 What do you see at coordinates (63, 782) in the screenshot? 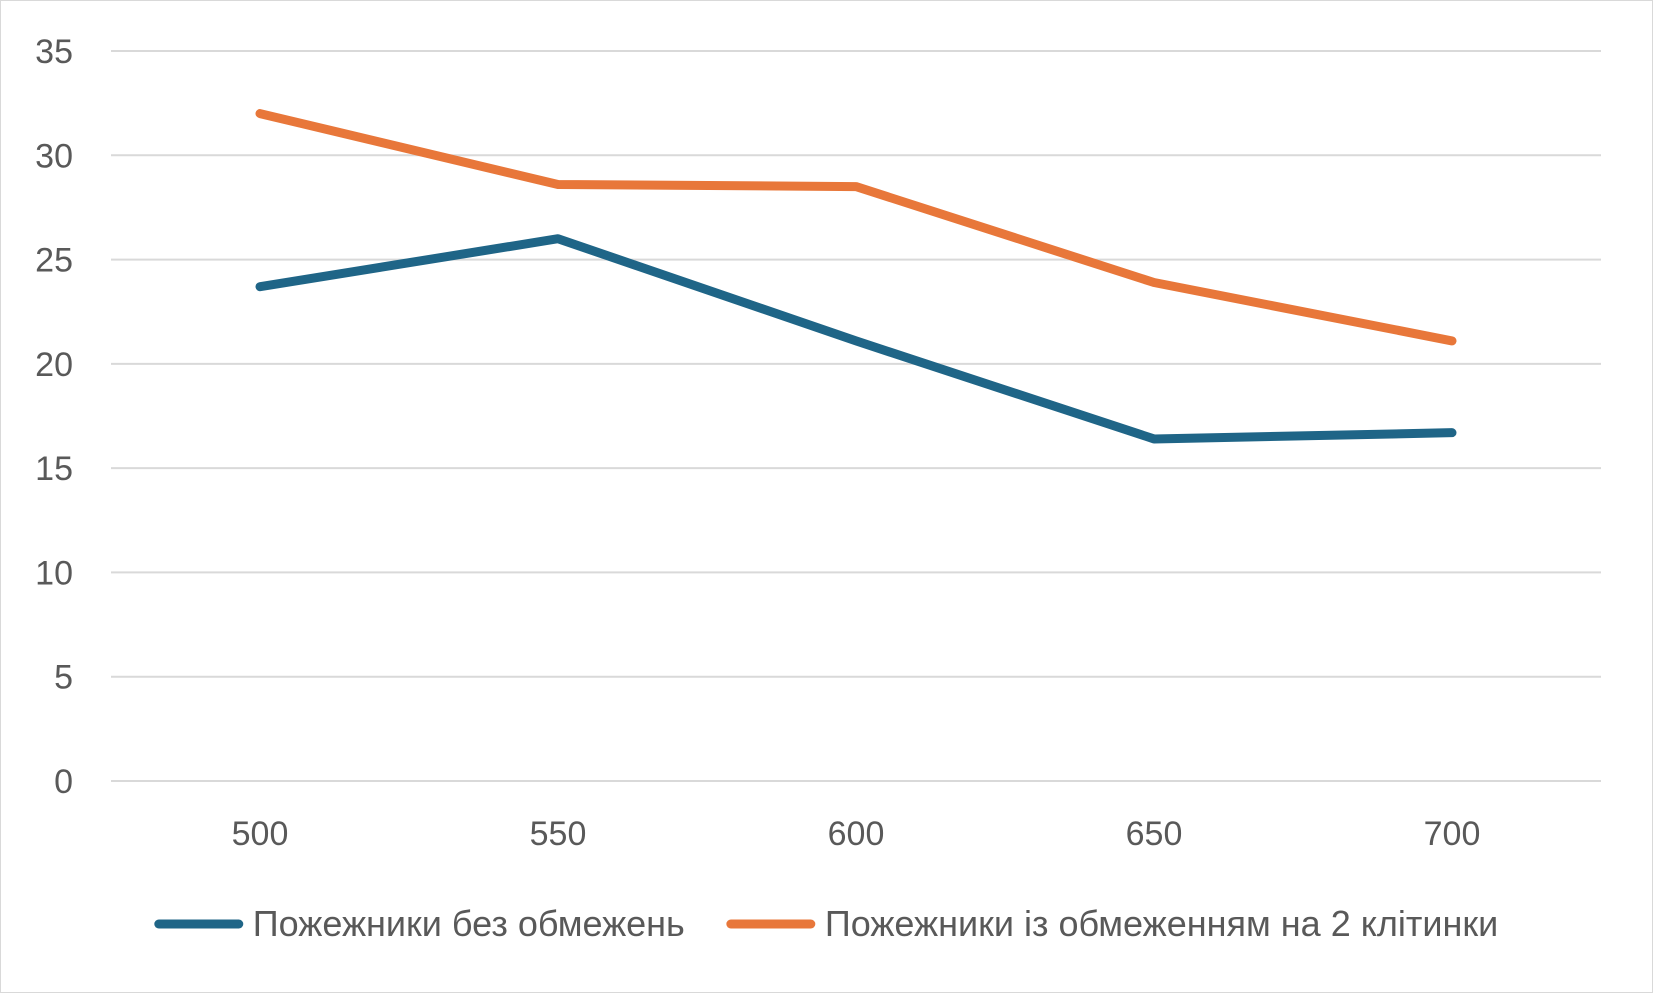
I see `y-tick-label: 0` at bounding box center [63, 782].